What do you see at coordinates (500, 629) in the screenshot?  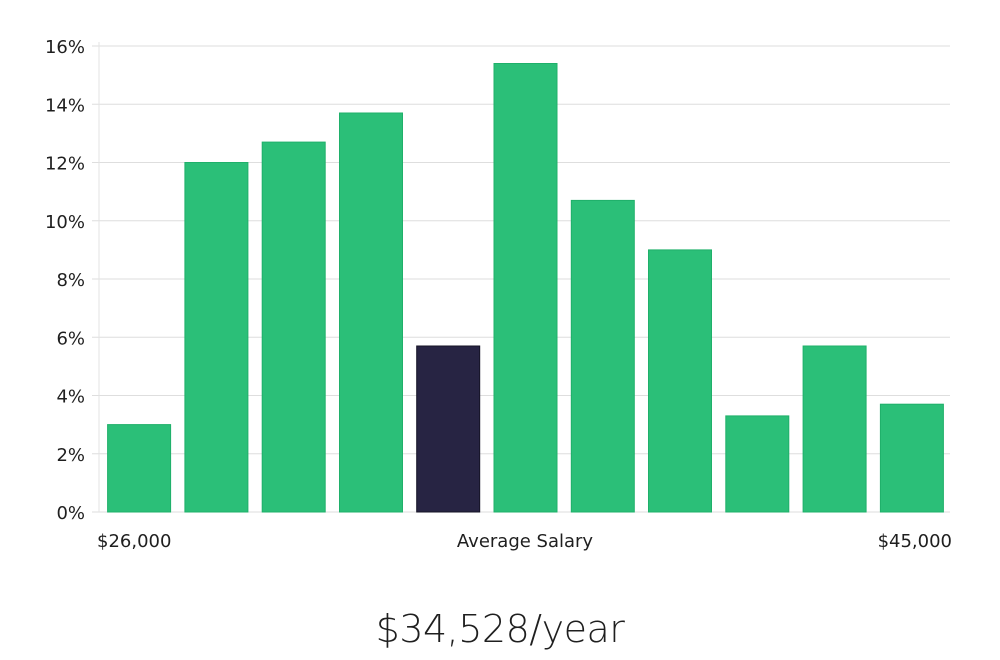 I see `average-salary-value: $34,528/year` at bounding box center [500, 629].